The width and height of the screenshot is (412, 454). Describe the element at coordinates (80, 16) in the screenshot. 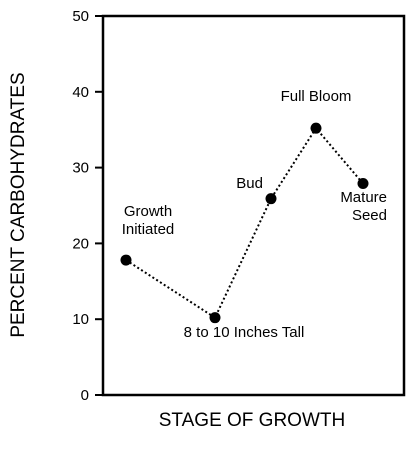

I see `y-tick-label: 50` at that location.